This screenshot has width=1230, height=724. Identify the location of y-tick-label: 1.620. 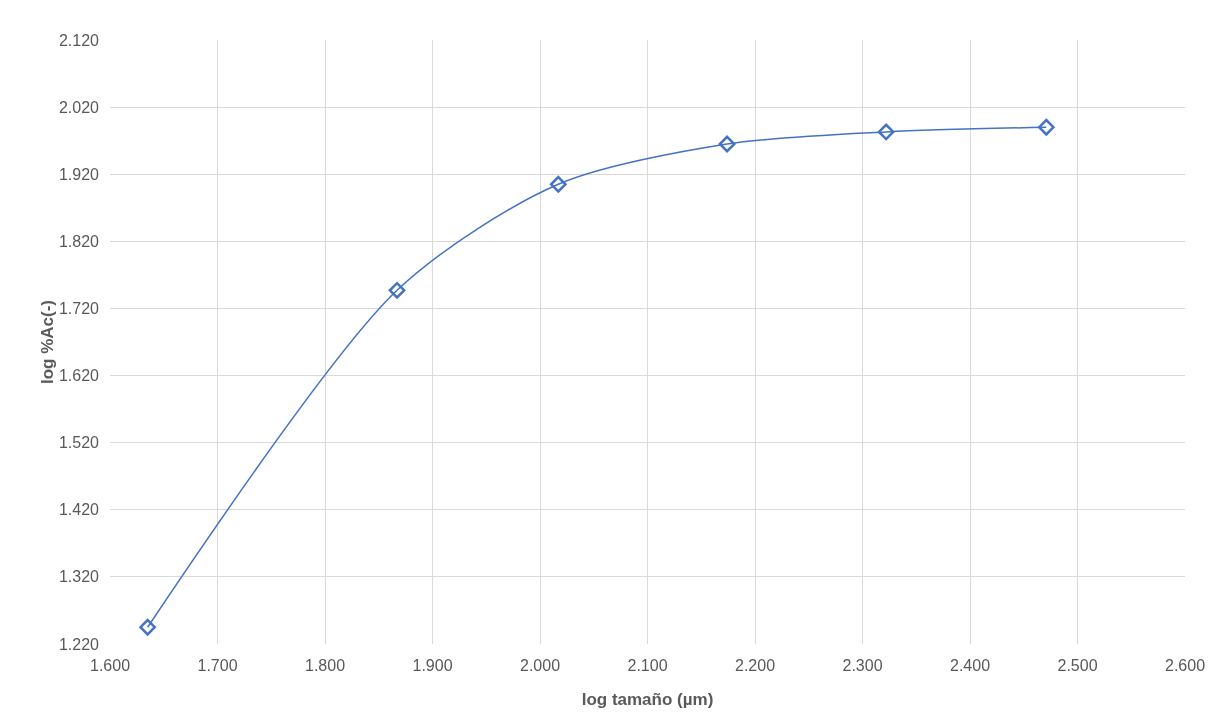
(79, 376).